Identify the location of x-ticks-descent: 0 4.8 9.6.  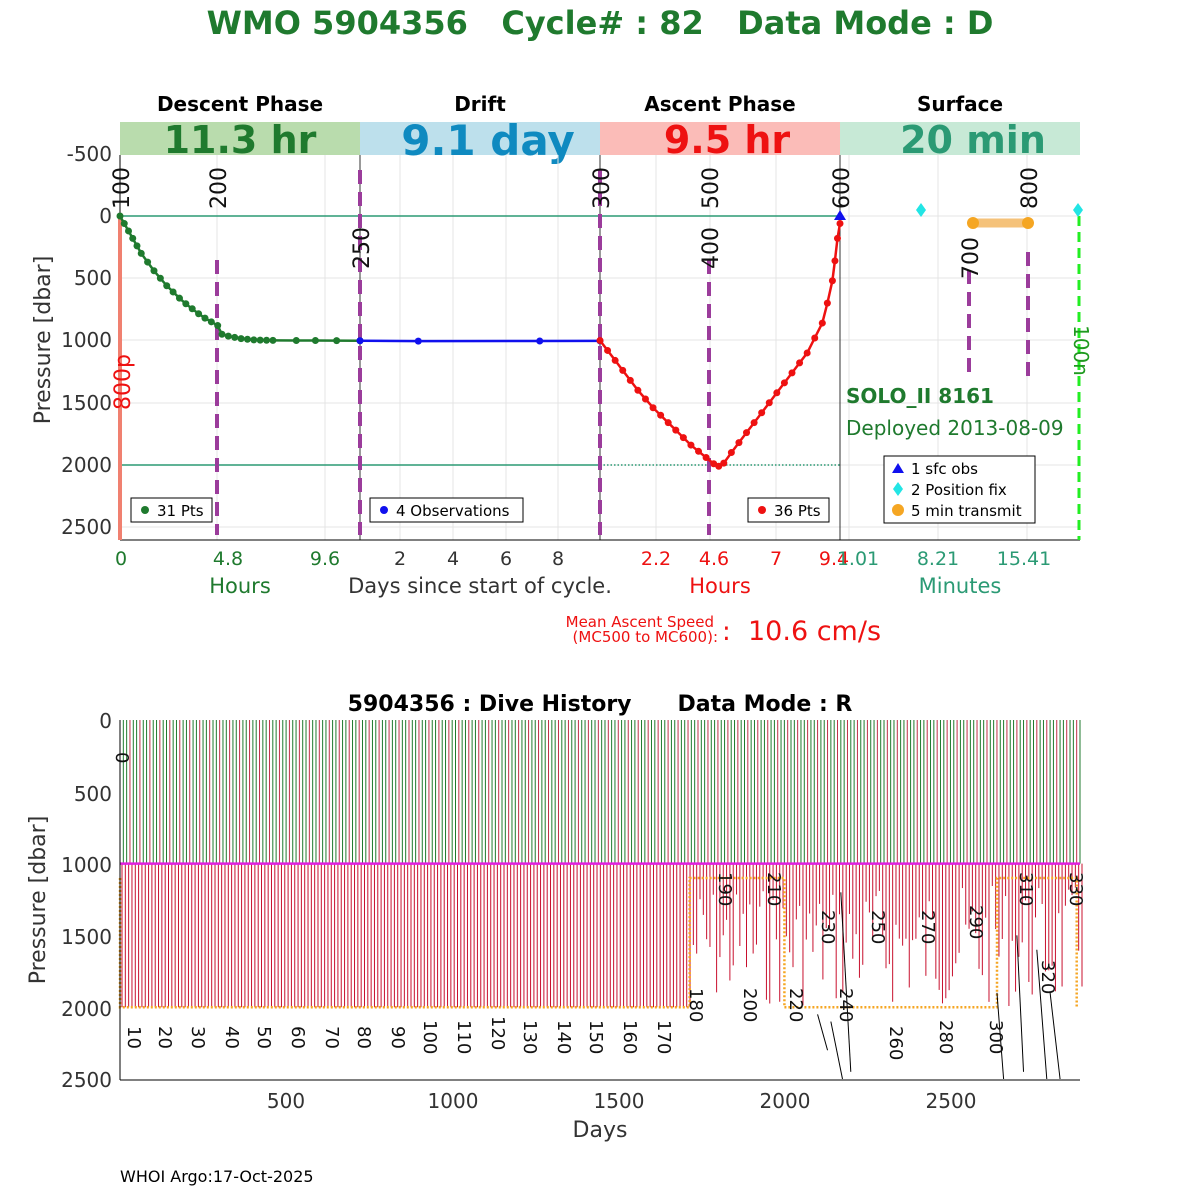
(227, 559).